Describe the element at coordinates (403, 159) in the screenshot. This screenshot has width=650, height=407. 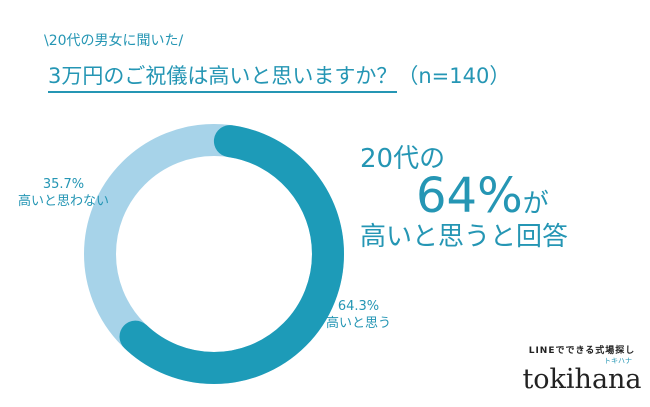
I see `headline-line1: 20代の` at that location.